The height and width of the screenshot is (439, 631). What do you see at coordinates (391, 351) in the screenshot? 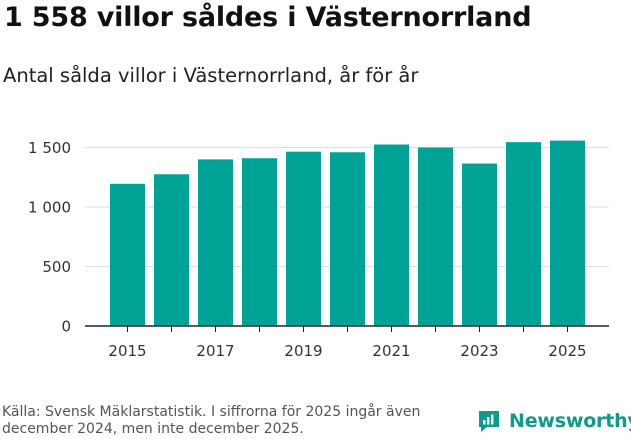
I see `x-tick-label: 2021` at bounding box center [391, 351].